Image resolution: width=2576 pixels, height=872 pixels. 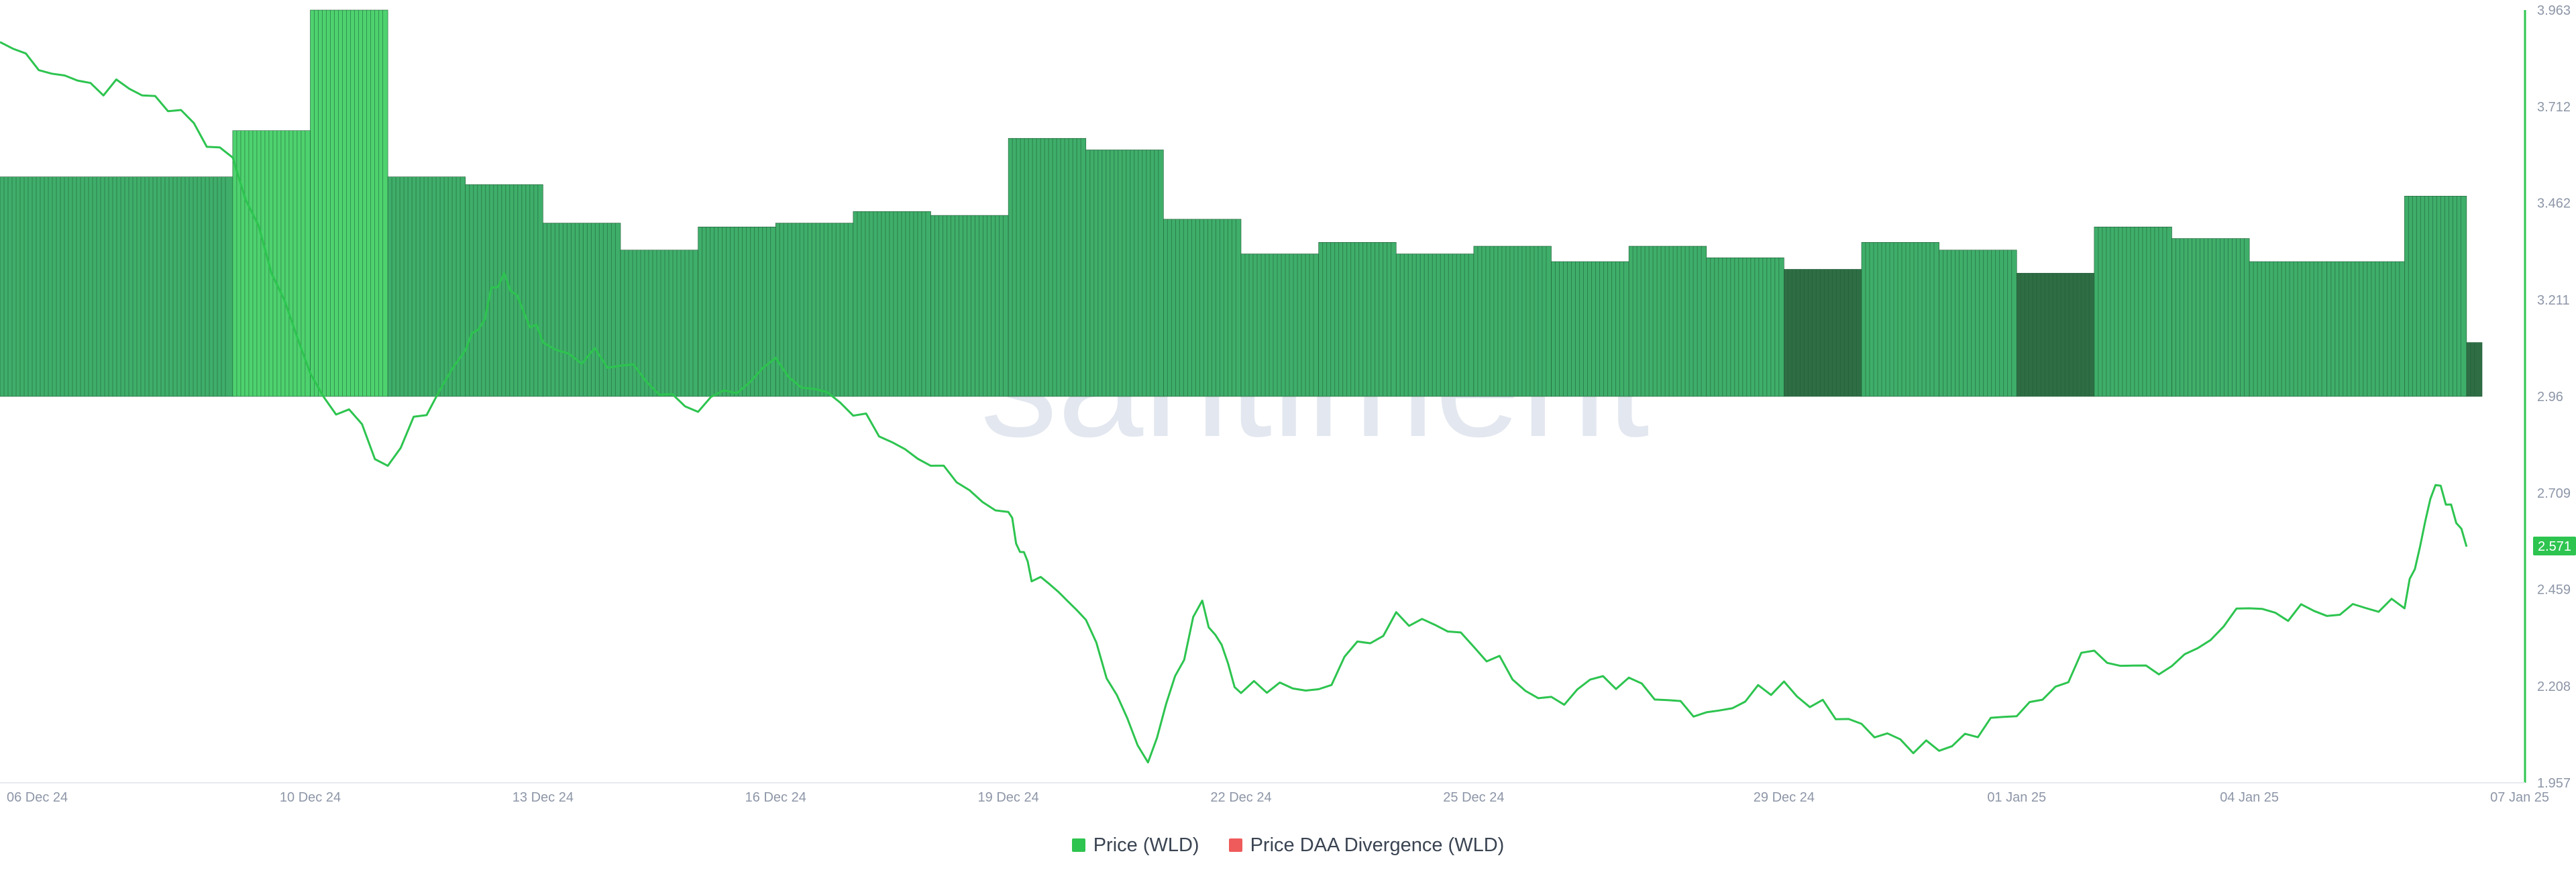 I want to click on y-tick-label: 2.208, so click(x=2554, y=686).